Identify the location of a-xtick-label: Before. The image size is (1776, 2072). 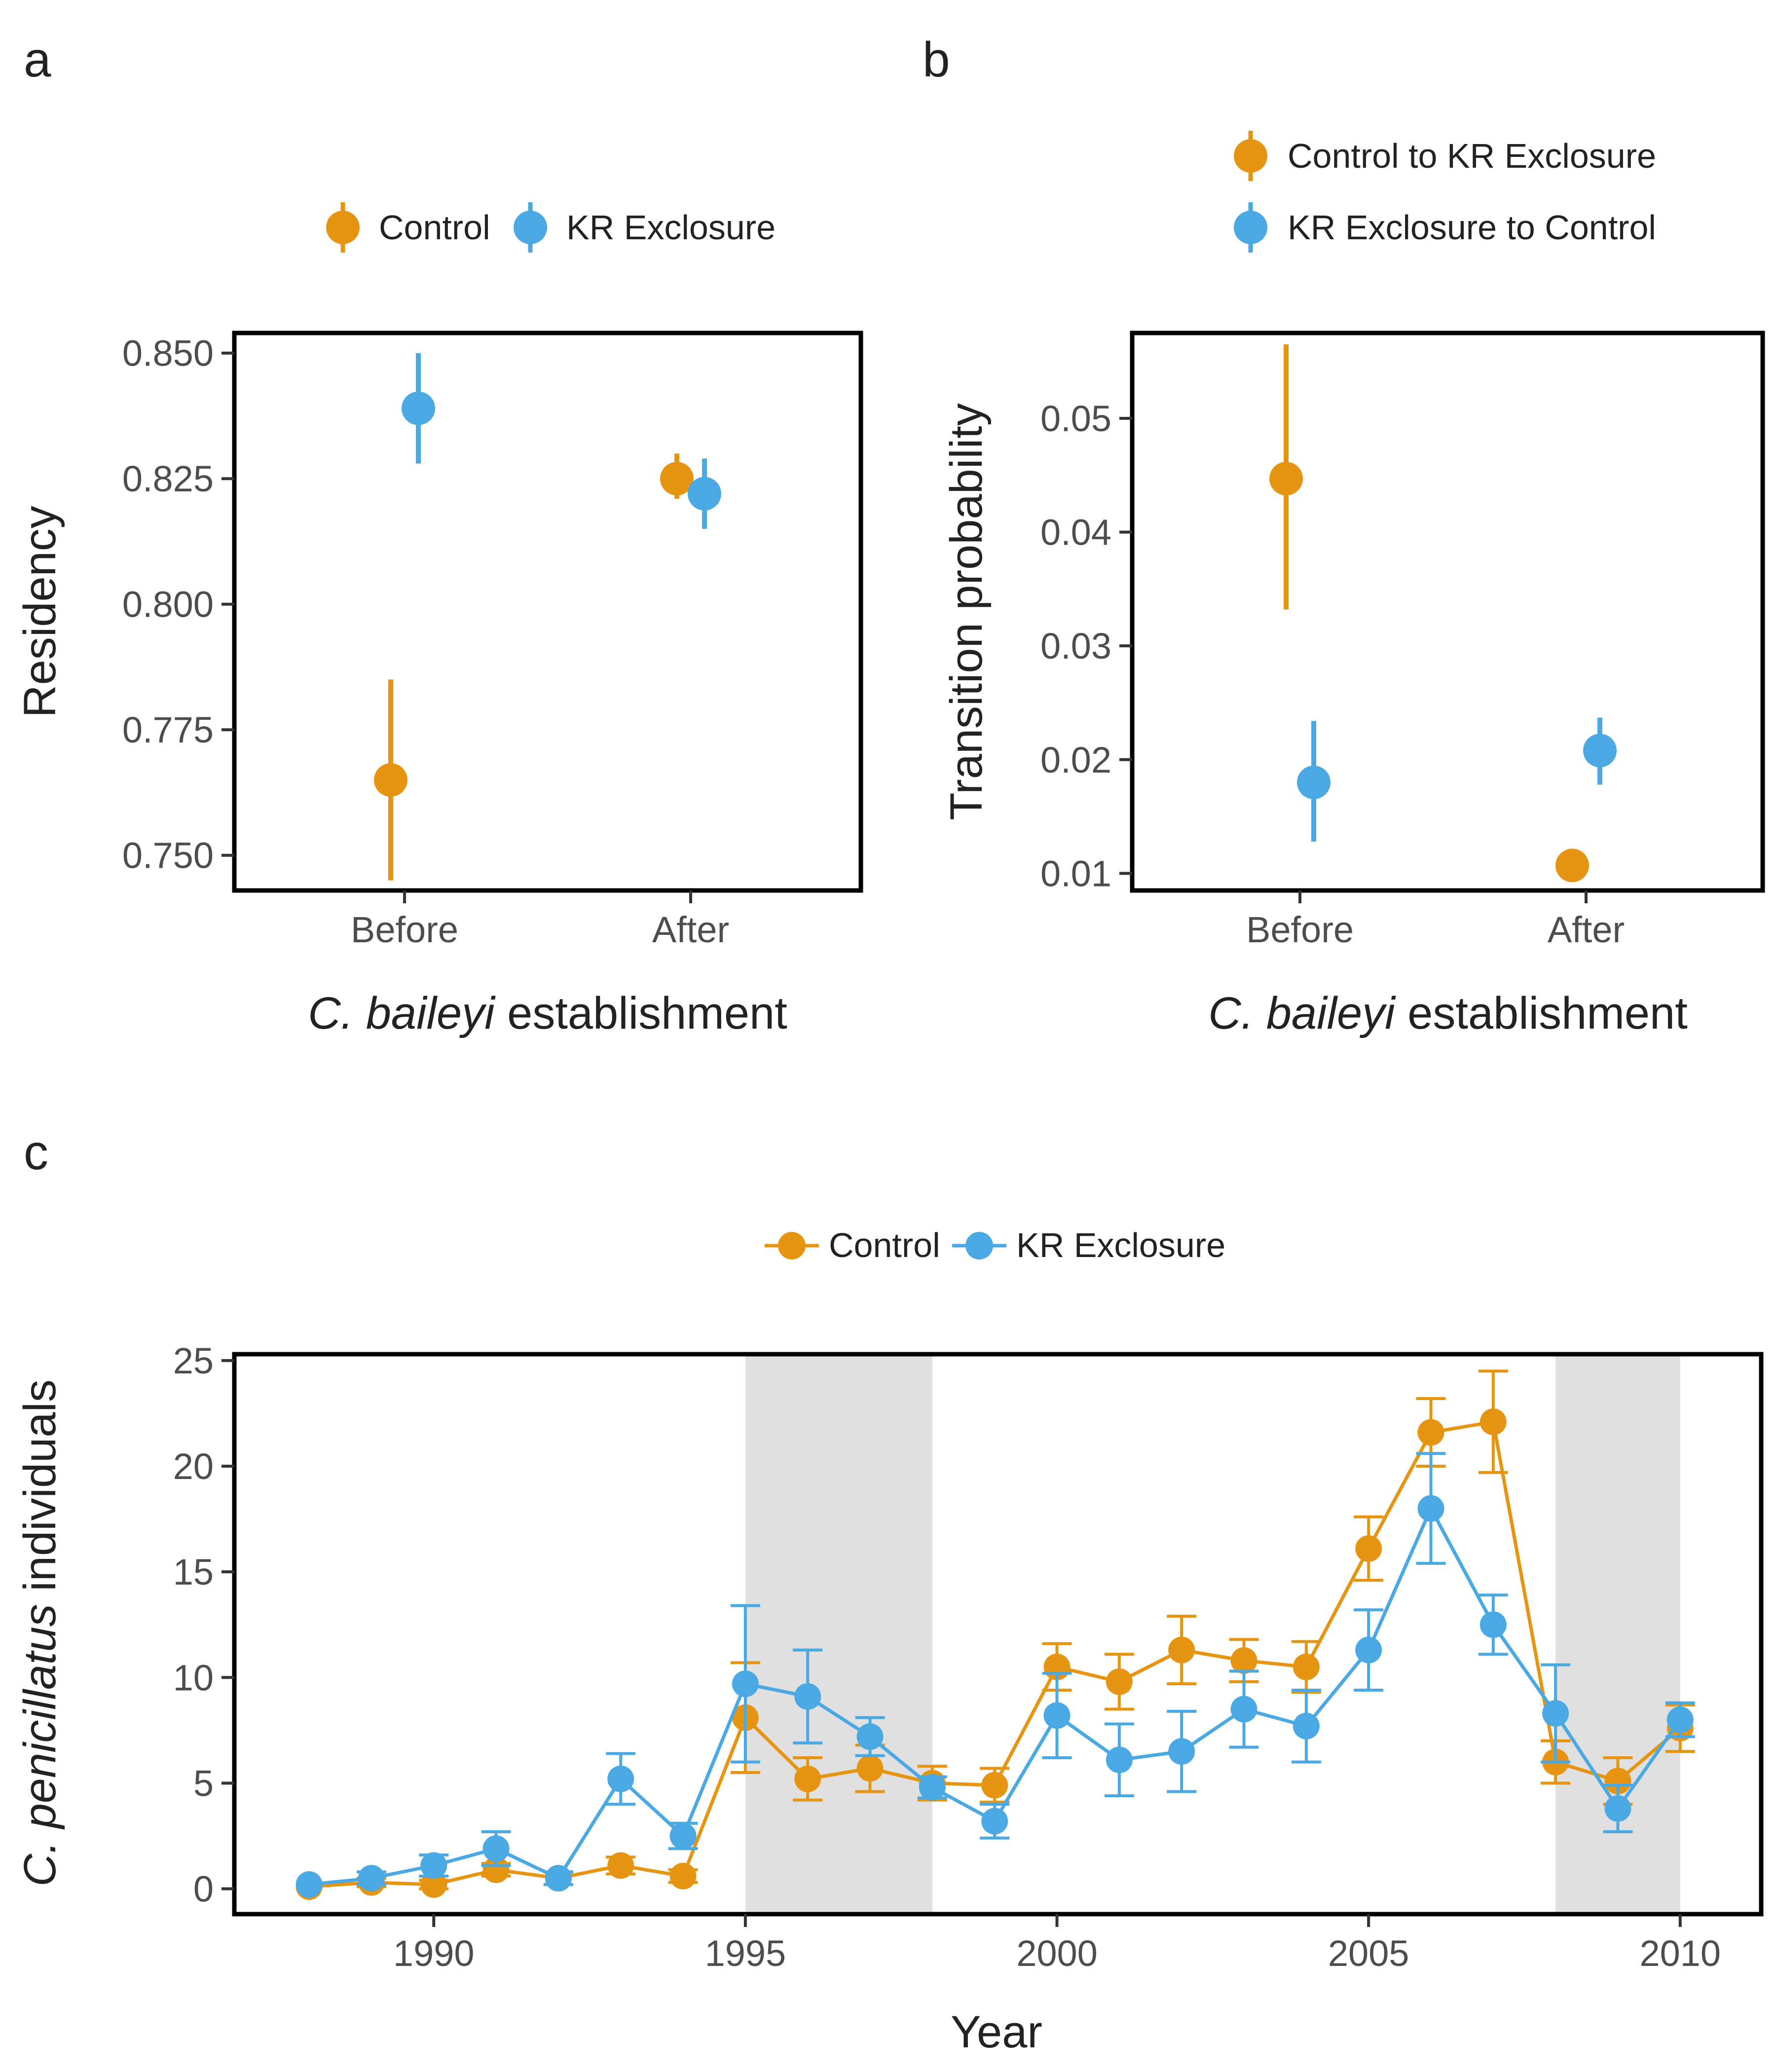
(405, 929).